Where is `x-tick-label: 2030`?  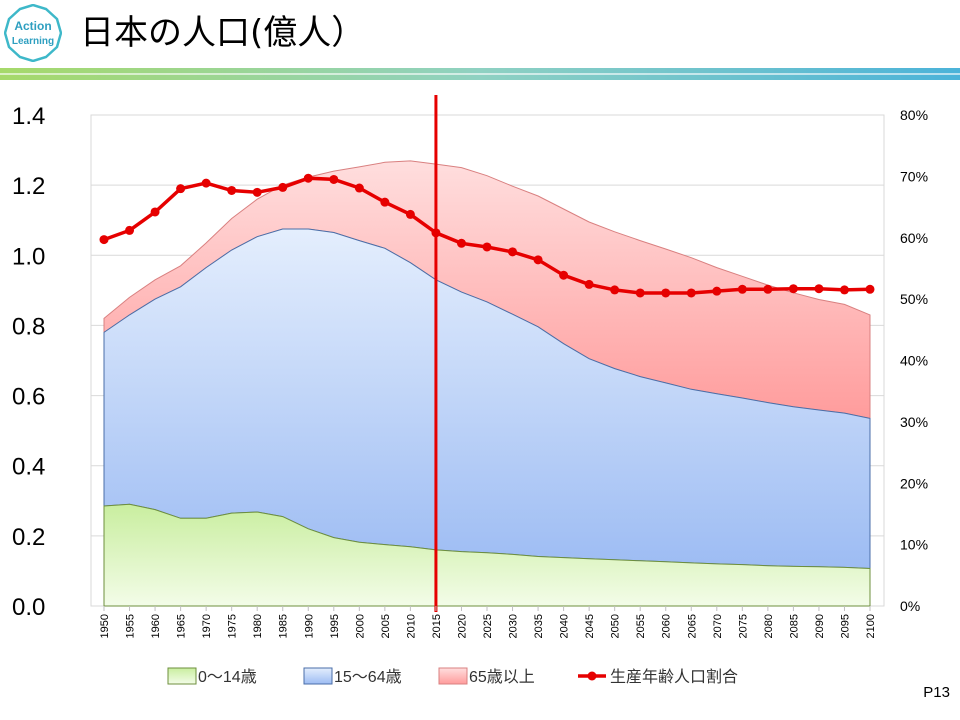
x-tick-label: 2030 is located at coordinates (514, 626).